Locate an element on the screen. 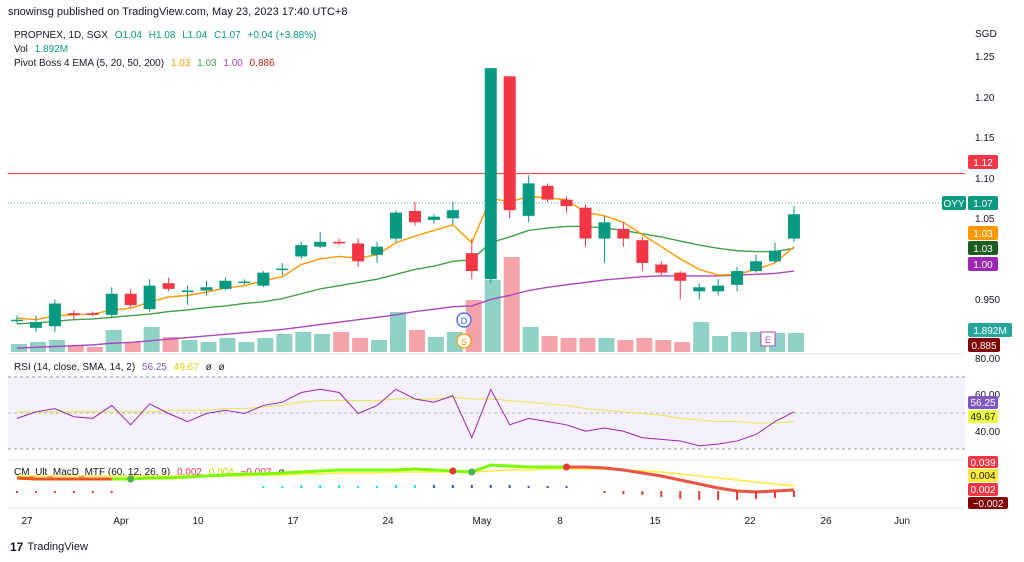  price-tick: 1.25 is located at coordinates (985, 57).